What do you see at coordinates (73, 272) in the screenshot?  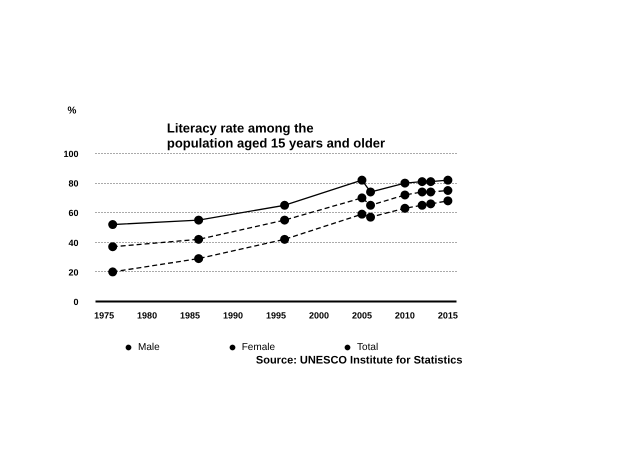 I see `y-tick-label: 20` at bounding box center [73, 272].